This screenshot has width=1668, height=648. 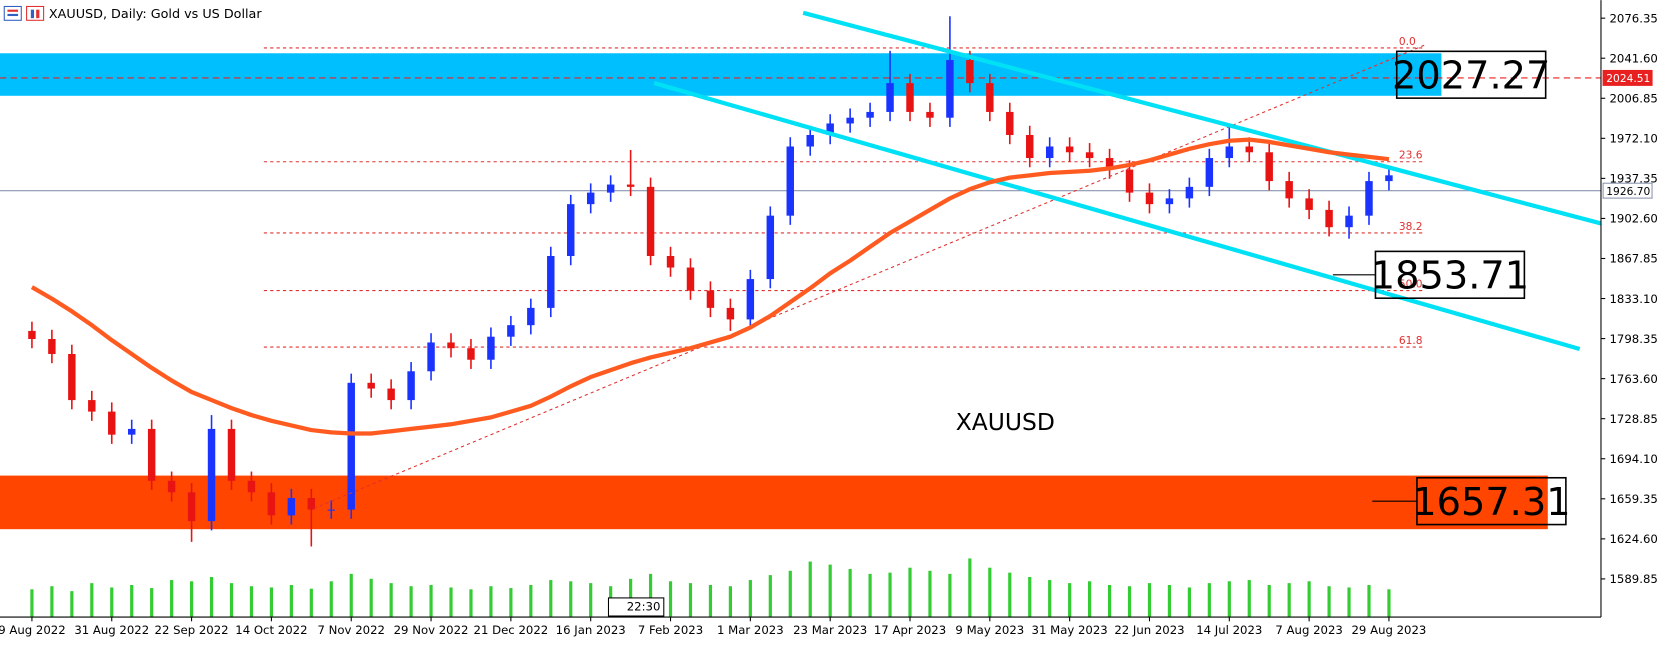 I want to click on price-line-label: 2024.51, so click(x=1628, y=78).